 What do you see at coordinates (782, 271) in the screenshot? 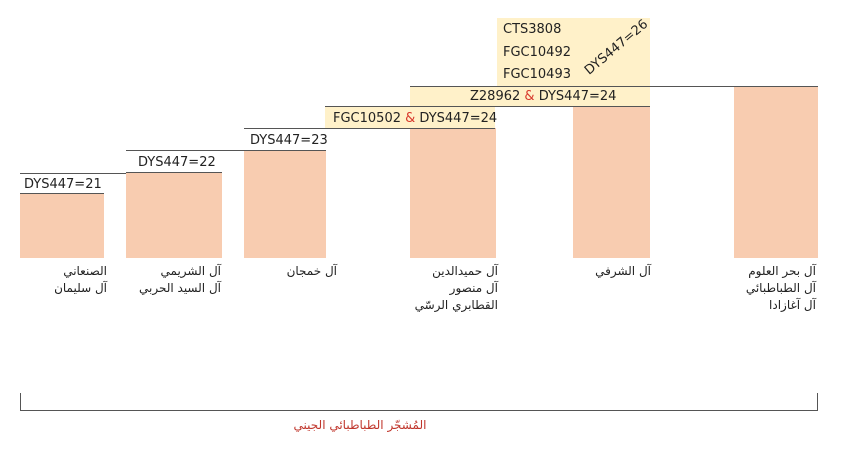
I see `family-name: آل بحر العلوم` at bounding box center [782, 271].